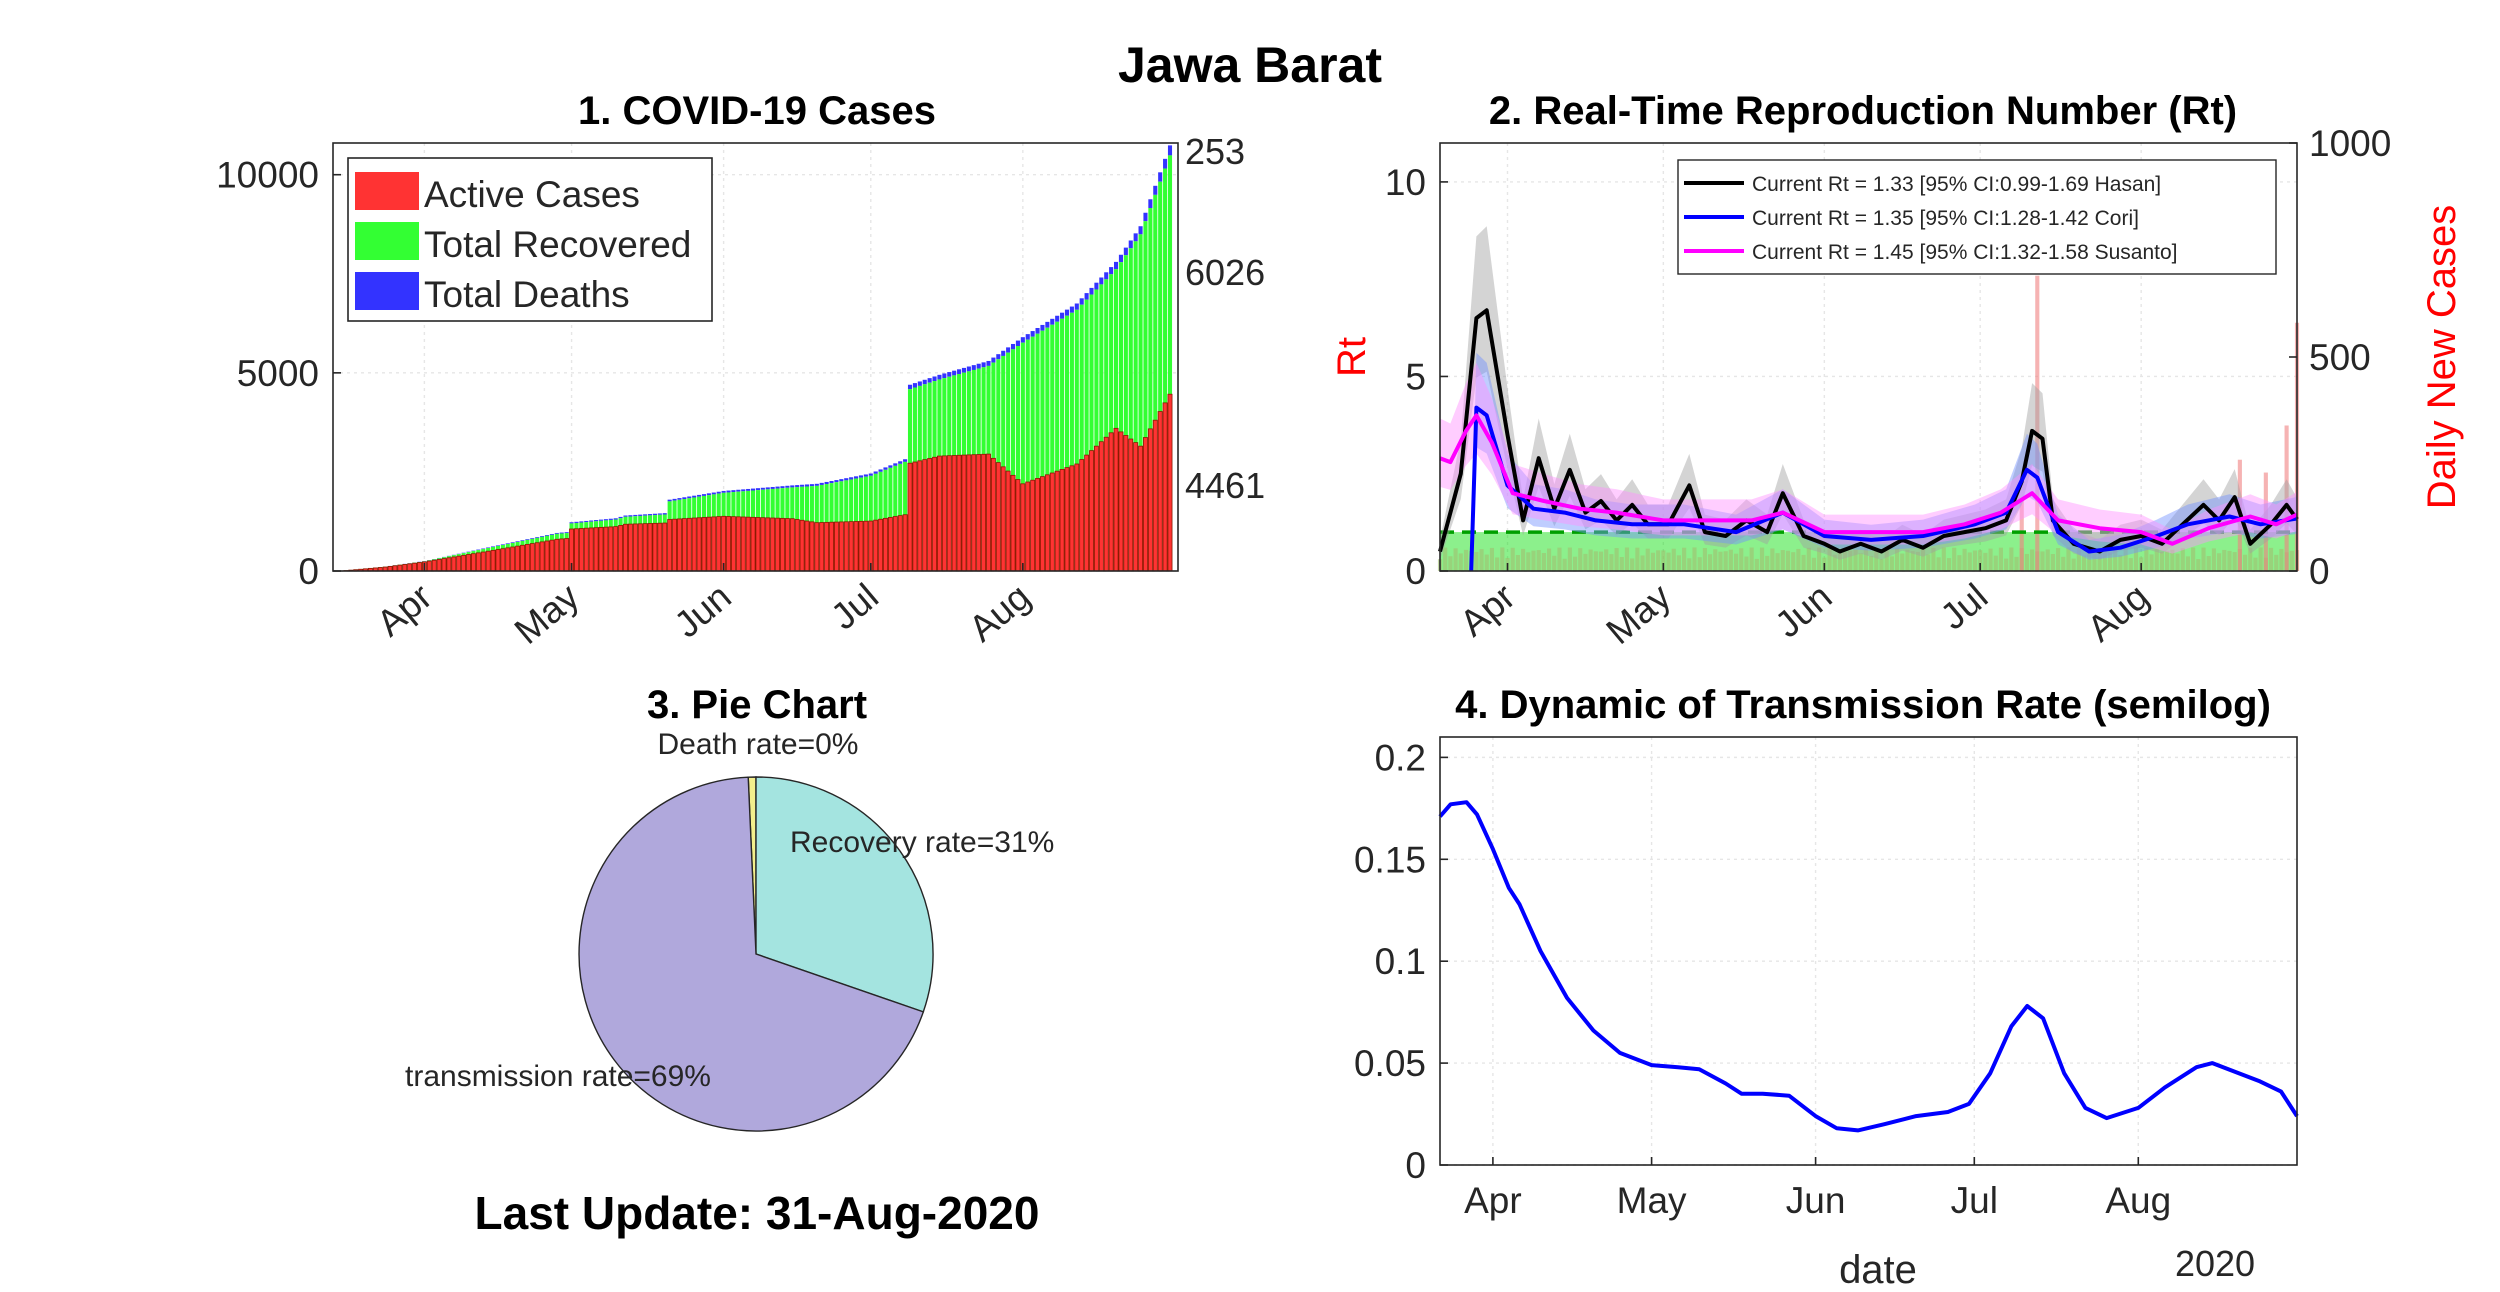  What do you see at coordinates (703, 611) in the screenshot?
I see `cases-xtick-label: Jun` at bounding box center [703, 611].